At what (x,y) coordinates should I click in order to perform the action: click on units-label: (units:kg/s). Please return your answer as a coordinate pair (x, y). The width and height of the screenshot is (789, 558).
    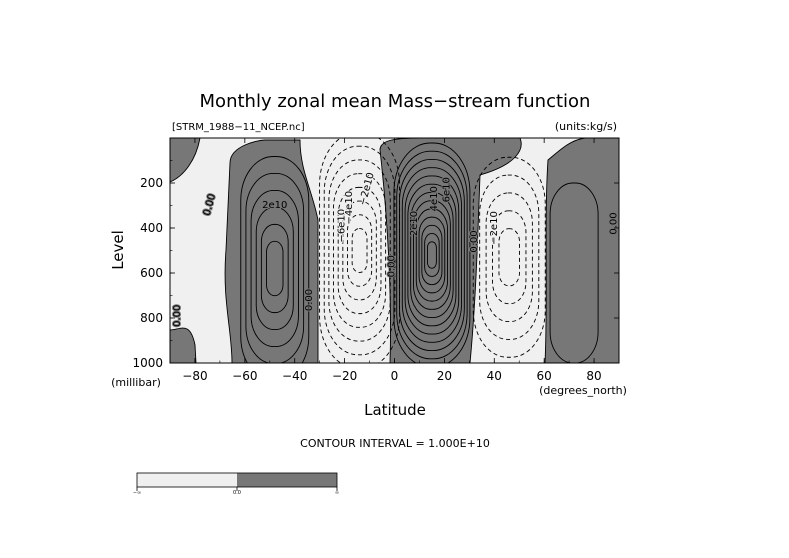
    Looking at the image, I should click on (586, 126).